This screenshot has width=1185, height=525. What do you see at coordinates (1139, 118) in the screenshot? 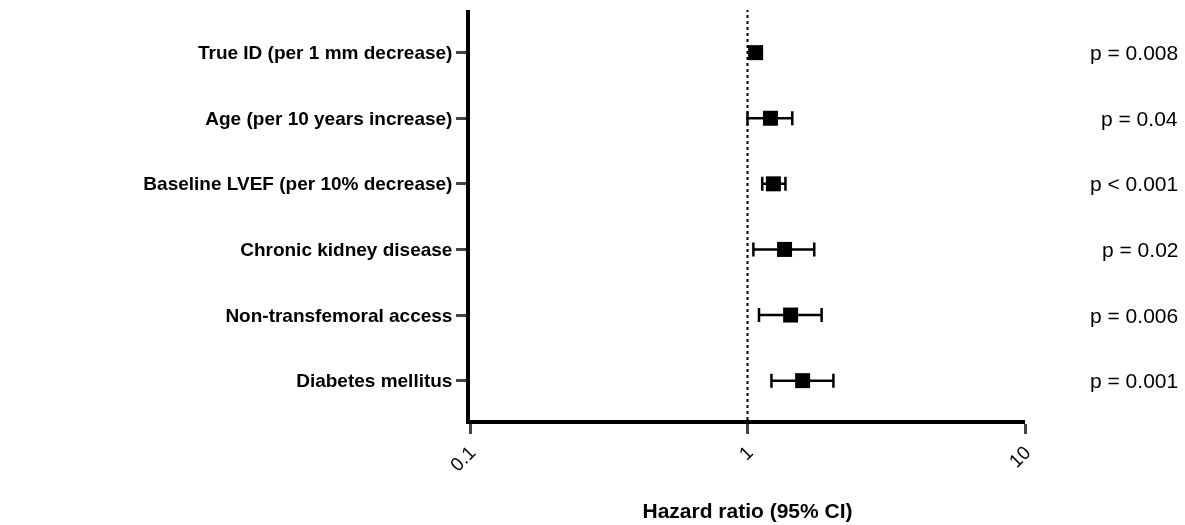
I see `text: p = 0.04` at bounding box center [1139, 118].